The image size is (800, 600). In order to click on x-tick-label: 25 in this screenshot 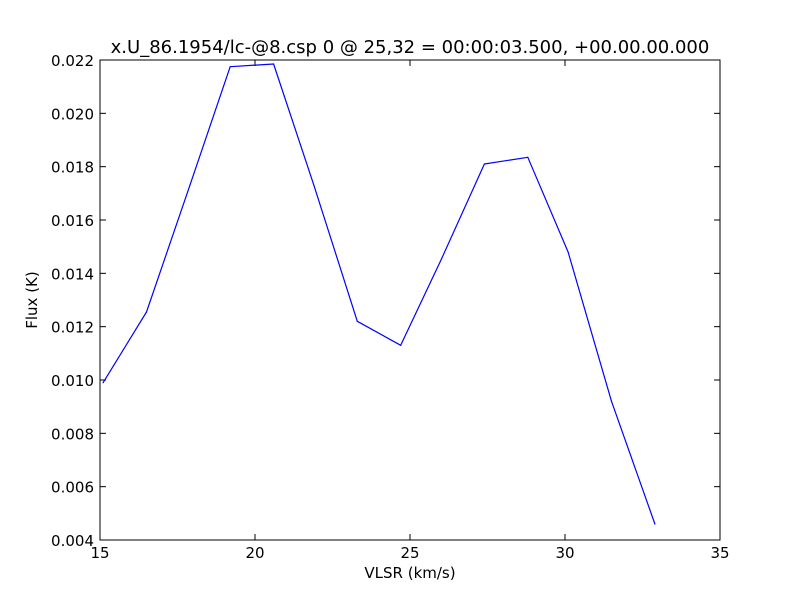, I will do `click(409, 553)`.